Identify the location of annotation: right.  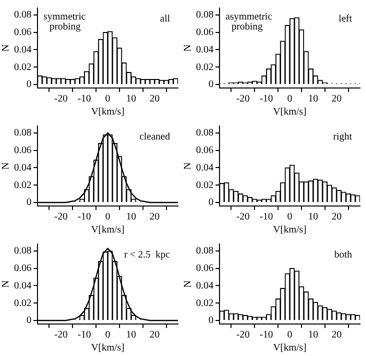
(342, 137).